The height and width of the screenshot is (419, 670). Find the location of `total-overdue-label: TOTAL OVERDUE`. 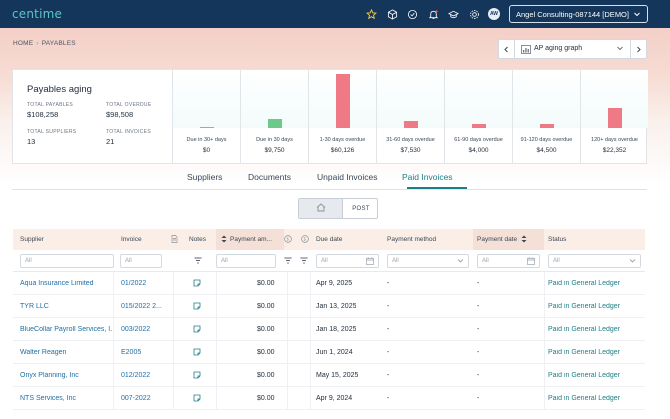

total-overdue-label: TOTAL OVERDUE is located at coordinates (129, 105).